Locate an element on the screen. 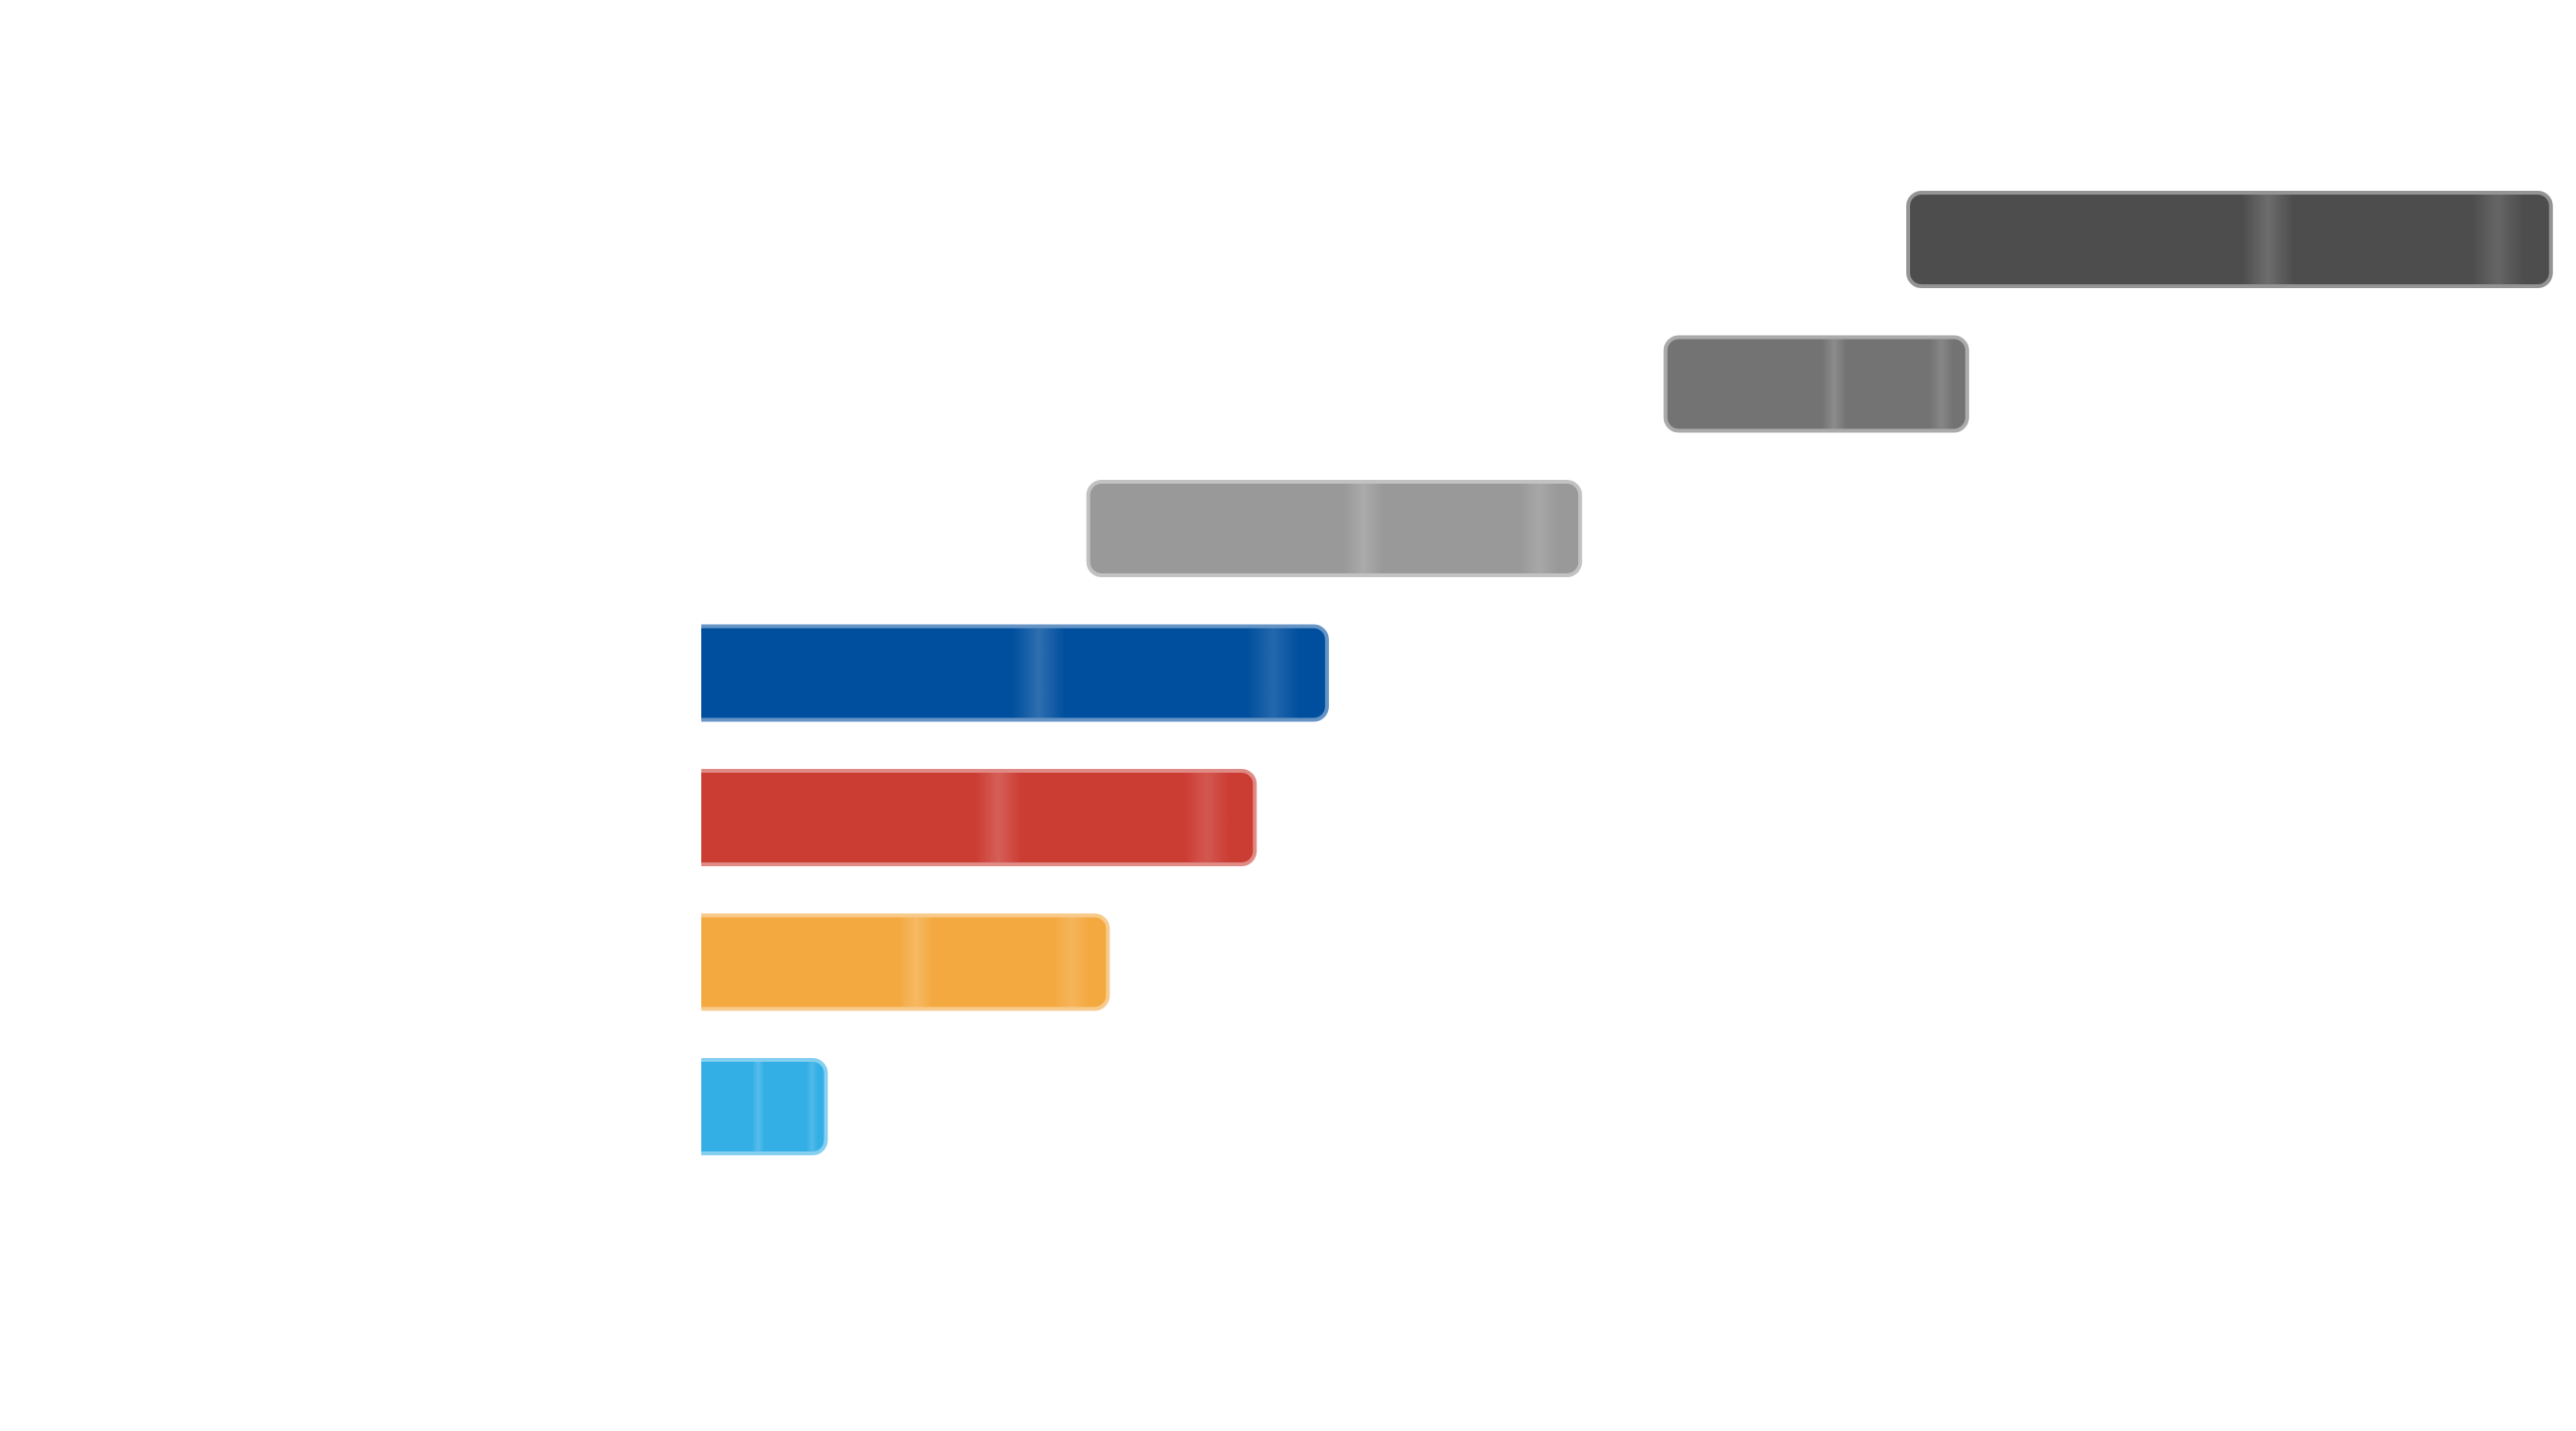  bar-7-highlight is located at coordinates (762, 1106).